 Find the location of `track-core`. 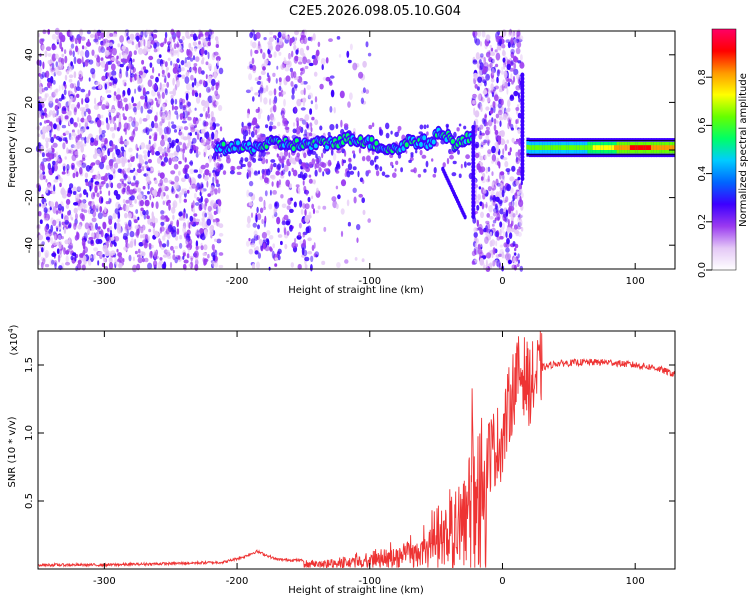

track-core is located at coordinates (223, 144).